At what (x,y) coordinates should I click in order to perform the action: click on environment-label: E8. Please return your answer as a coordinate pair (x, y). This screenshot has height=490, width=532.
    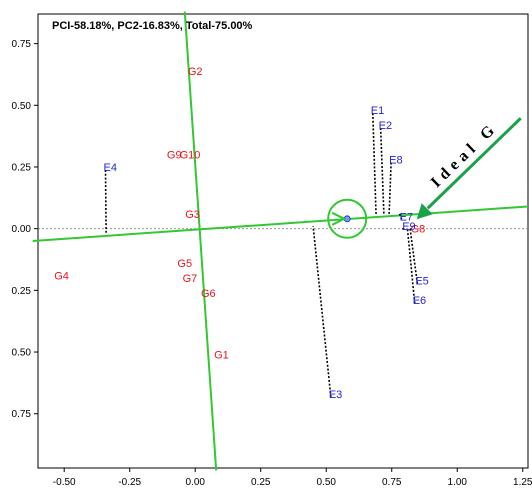
    Looking at the image, I should click on (395, 161).